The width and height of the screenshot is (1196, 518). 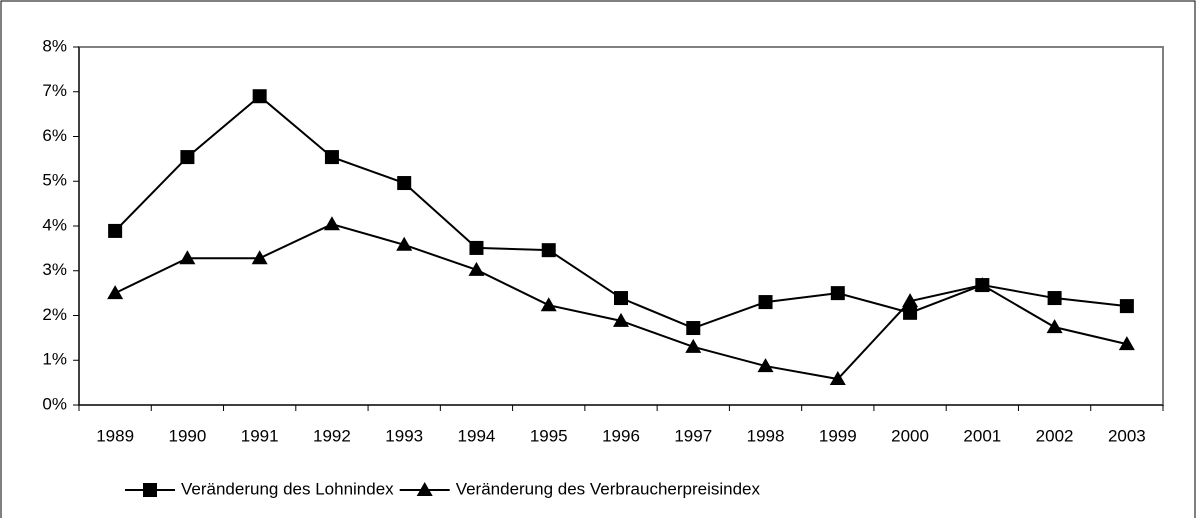 I want to click on y-tick-label: 5%, so click(x=54, y=180).